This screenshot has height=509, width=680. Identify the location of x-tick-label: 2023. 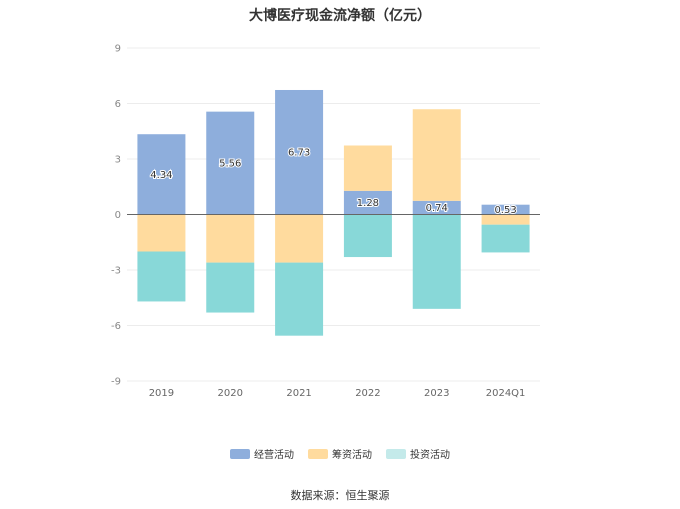
(436, 393).